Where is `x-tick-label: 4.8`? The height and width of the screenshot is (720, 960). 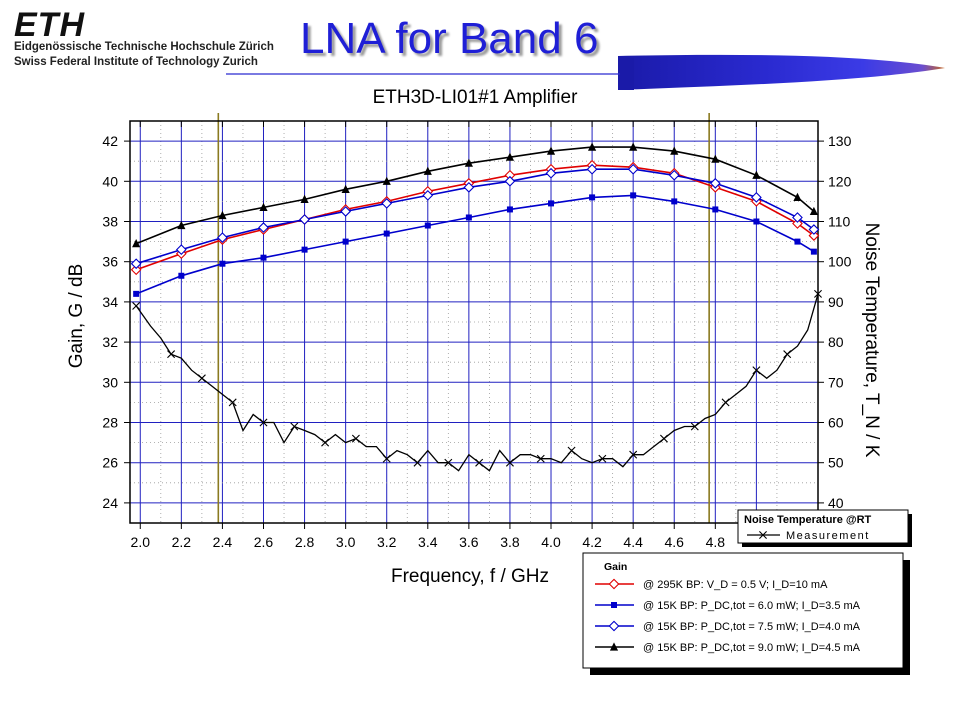 x-tick-label: 4.8 is located at coordinates (716, 542).